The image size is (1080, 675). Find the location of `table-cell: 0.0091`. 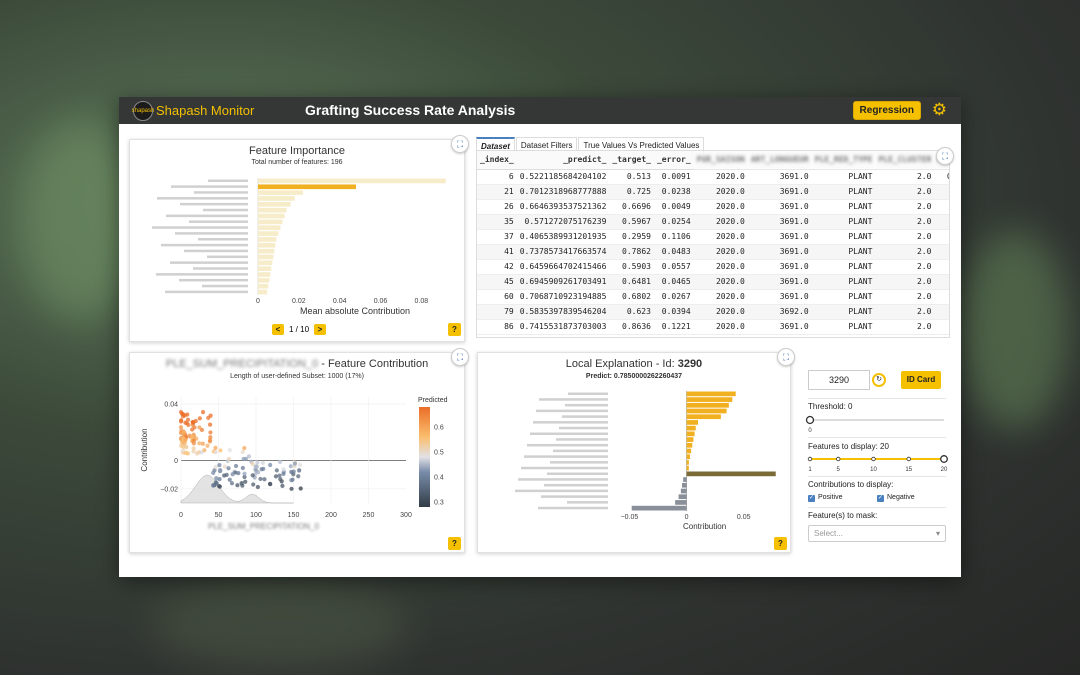

table-cell: 0.0091 is located at coordinates (673, 177).